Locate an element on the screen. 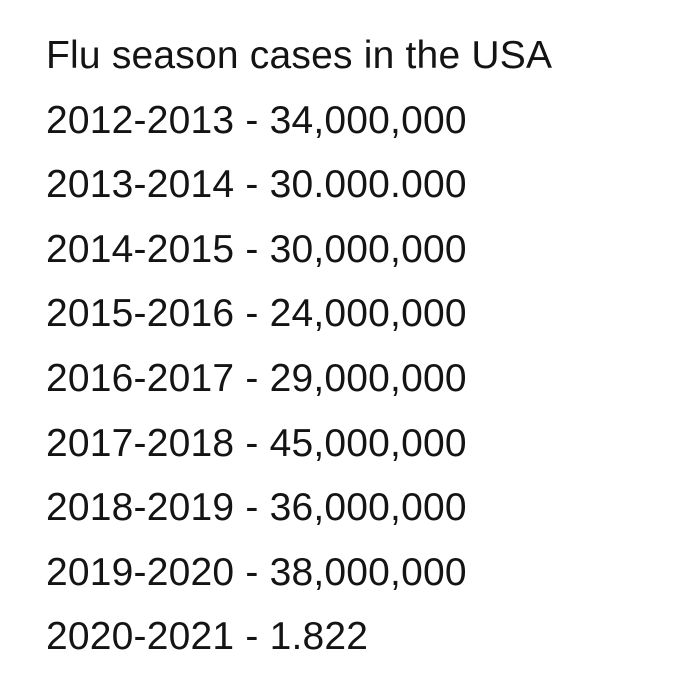 This screenshot has width=680, height=678. season-line: 2015-2016 - 24,000,000 is located at coordinates (256, 314).